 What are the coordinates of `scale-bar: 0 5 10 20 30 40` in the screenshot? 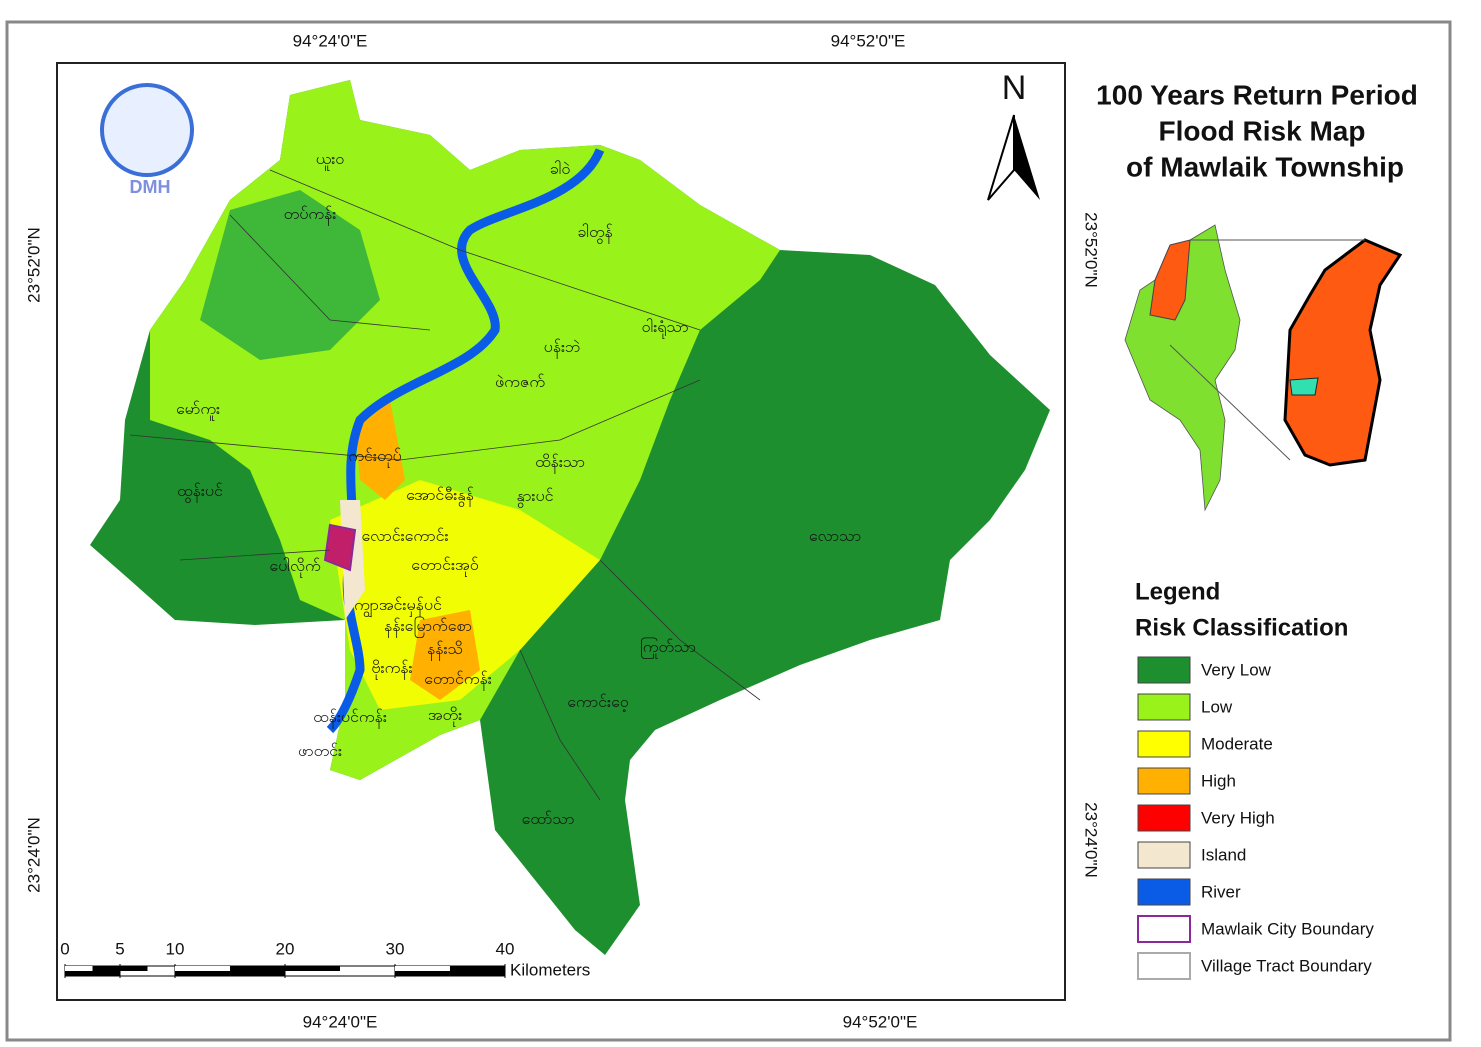 It's located at (287, 958).